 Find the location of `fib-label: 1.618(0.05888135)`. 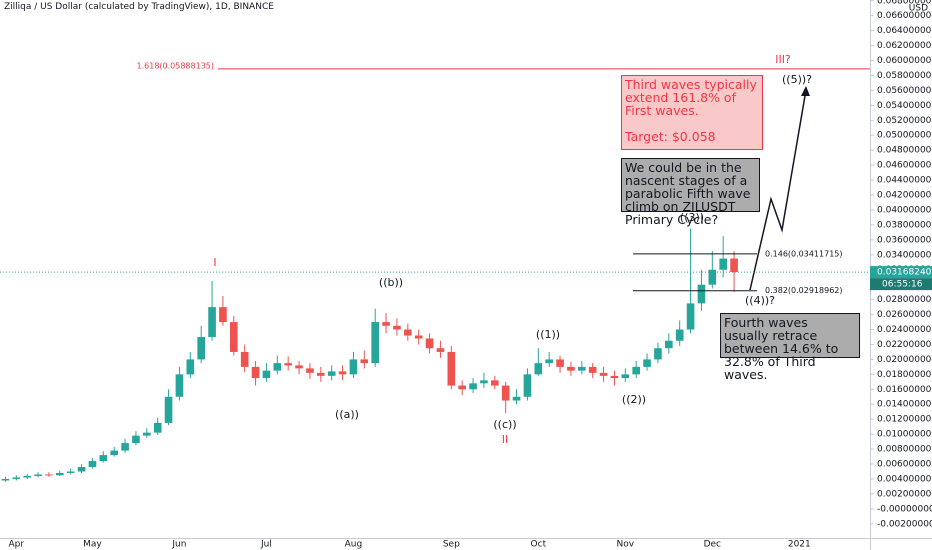

fib-label: 1.618(0.05888135) is located at coordinates (176, 65).